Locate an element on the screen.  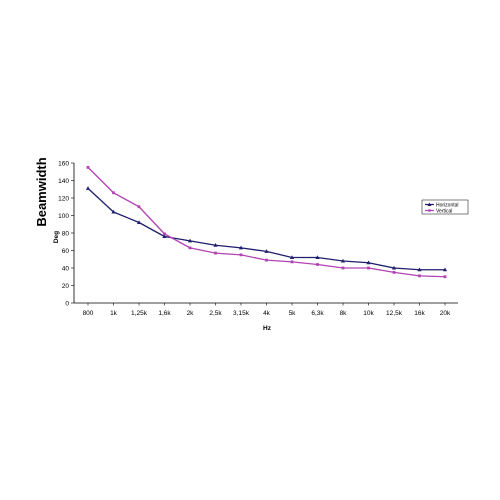
x-tick-label: 16k is located at coordinates (419, 313).